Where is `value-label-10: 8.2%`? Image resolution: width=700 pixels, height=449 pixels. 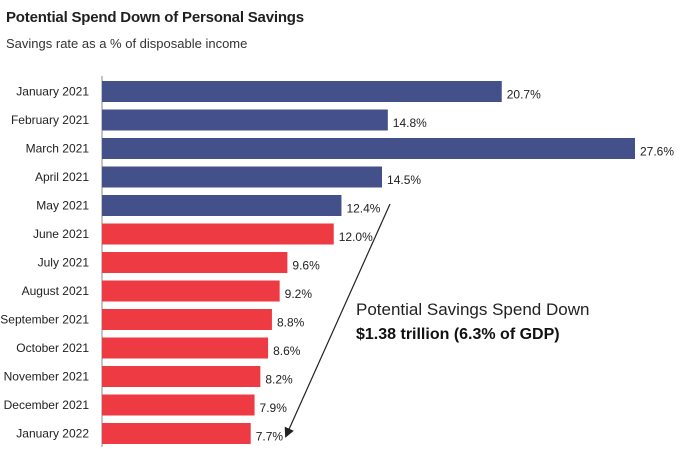
value-label-10: 8.2% is located at coordinates (279, 380).